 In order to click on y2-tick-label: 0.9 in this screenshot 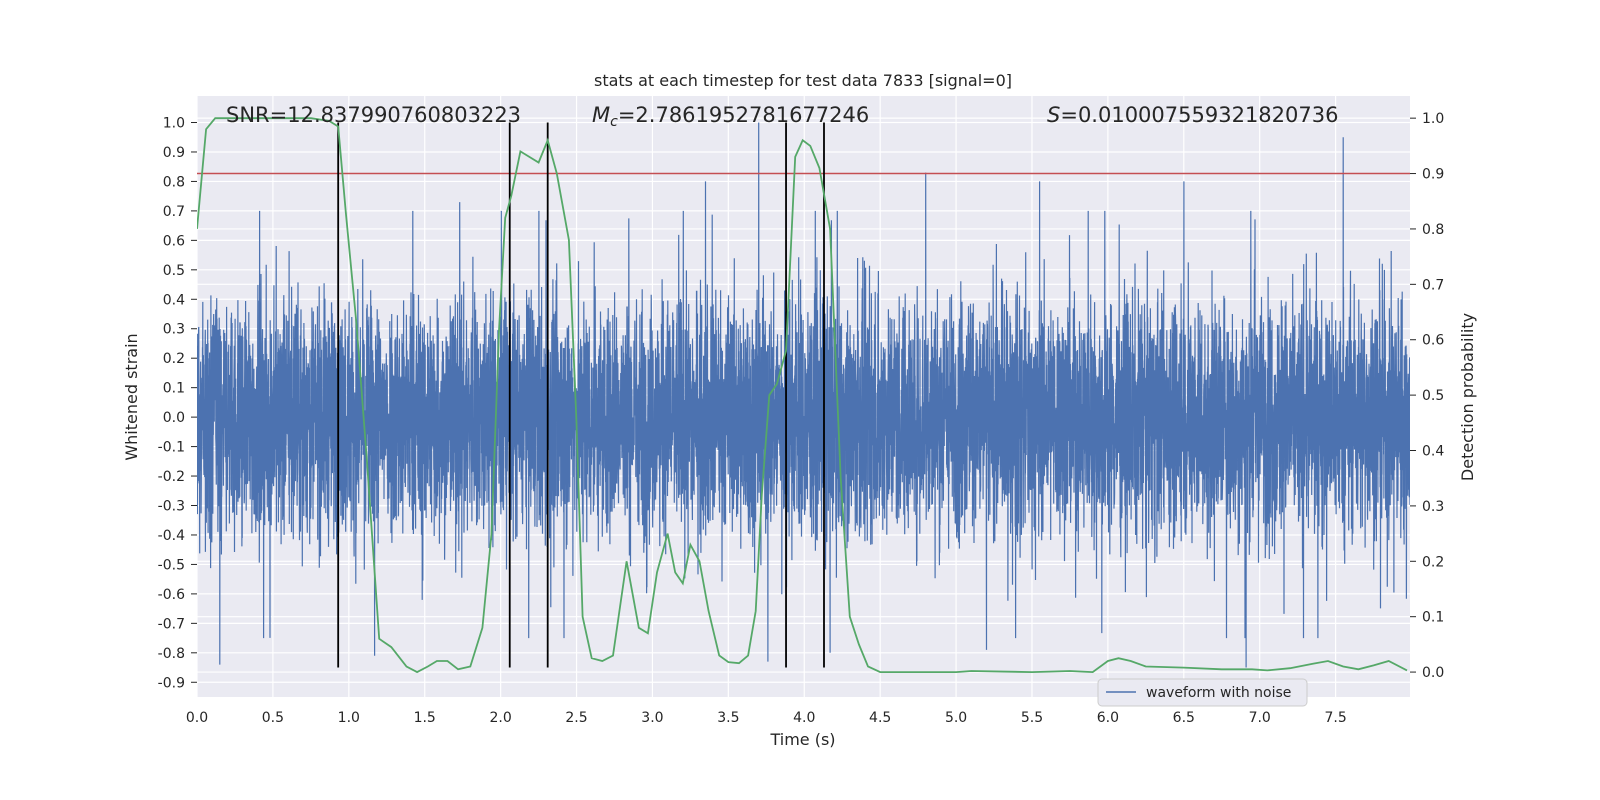, I will do `click(1433, 175)`.